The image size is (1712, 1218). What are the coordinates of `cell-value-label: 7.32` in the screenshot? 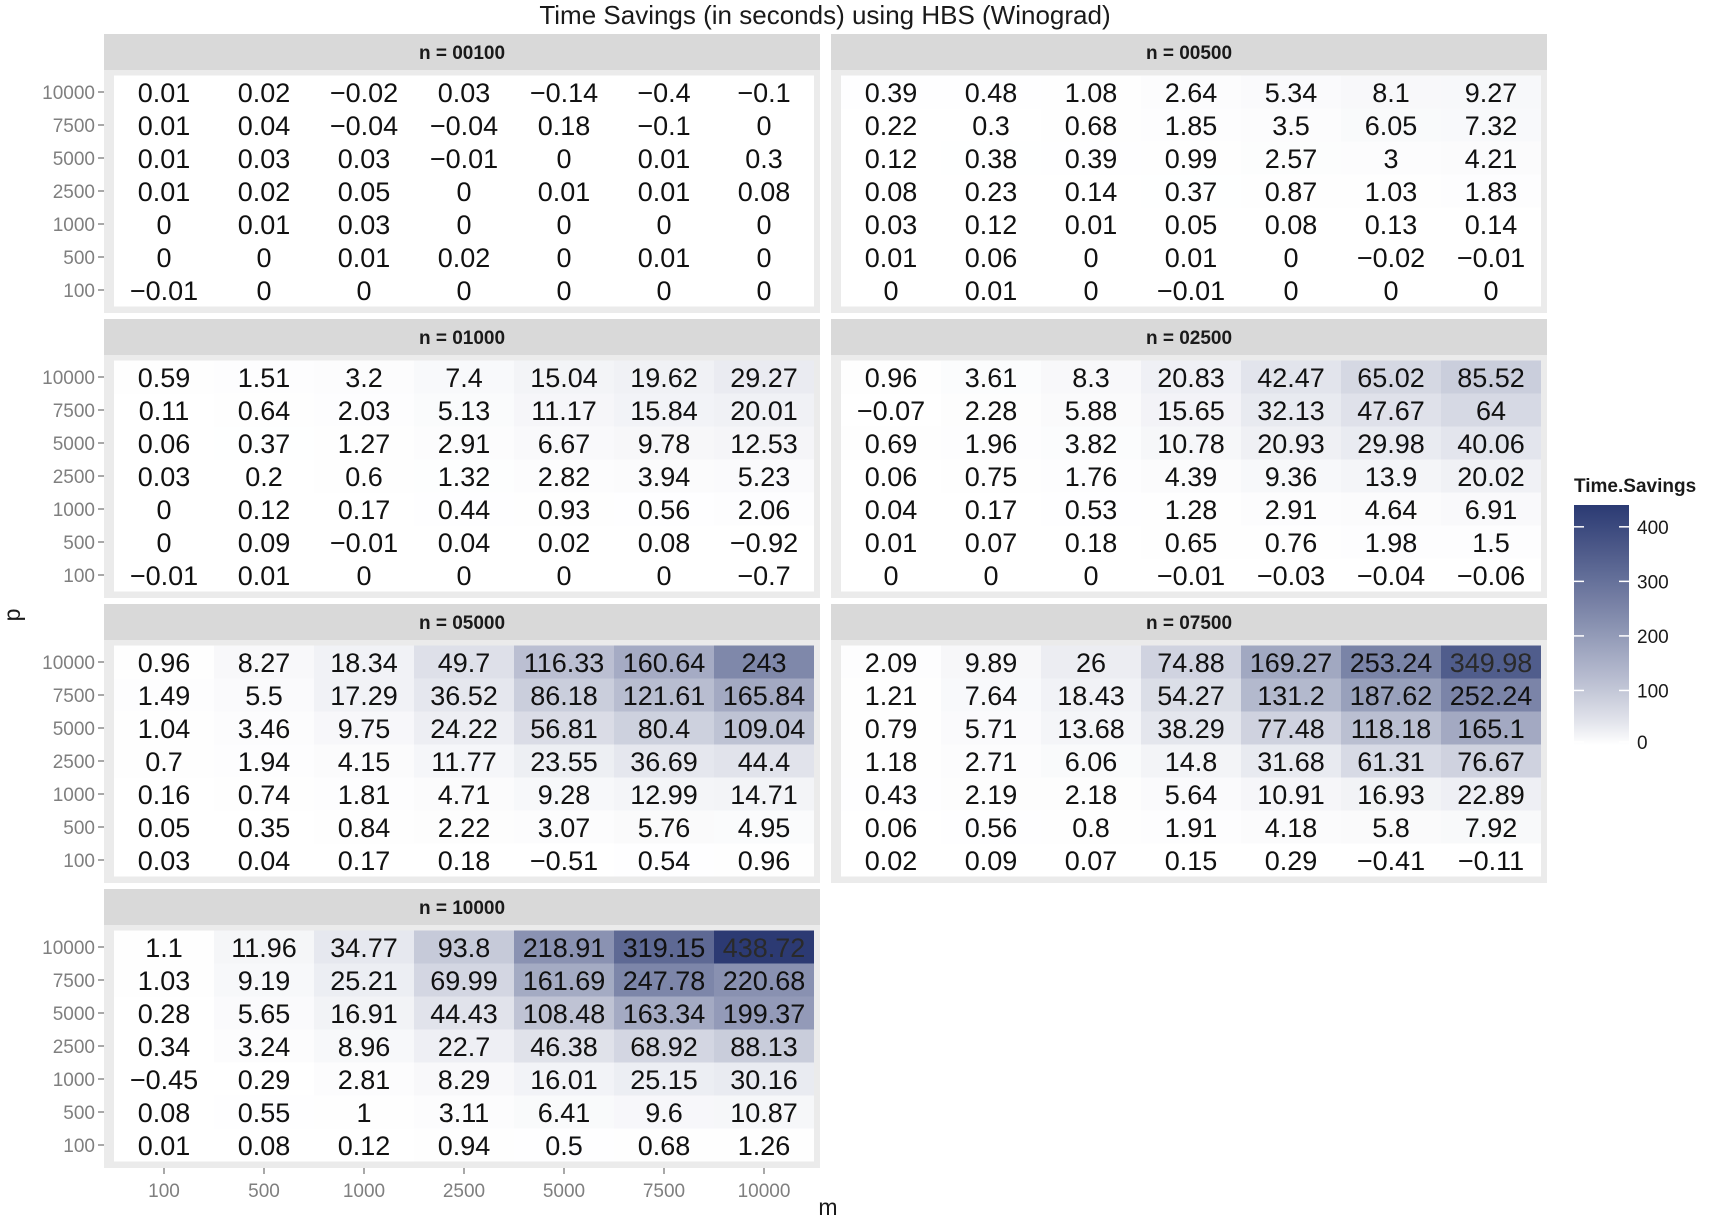 It's located at (1491, 126).